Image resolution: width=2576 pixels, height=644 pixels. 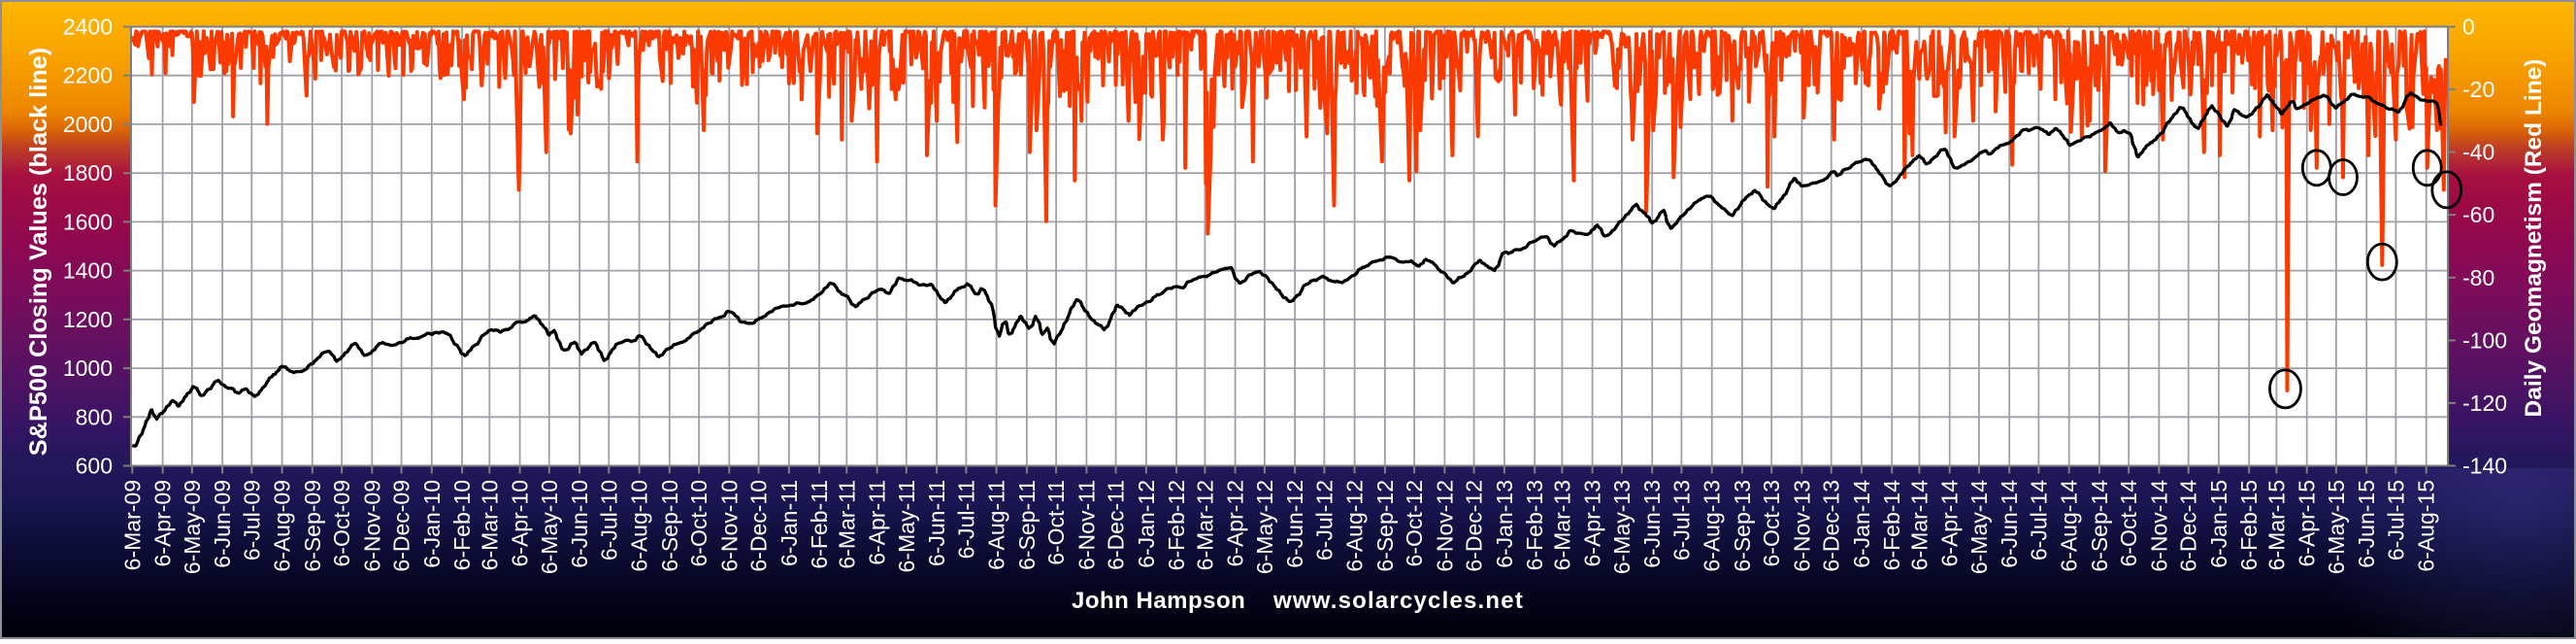 What do you see at coordinates (371, 526) in the screenshot?
I see `svg-text: 6-Nov-09` at bounding box center [371, 526].